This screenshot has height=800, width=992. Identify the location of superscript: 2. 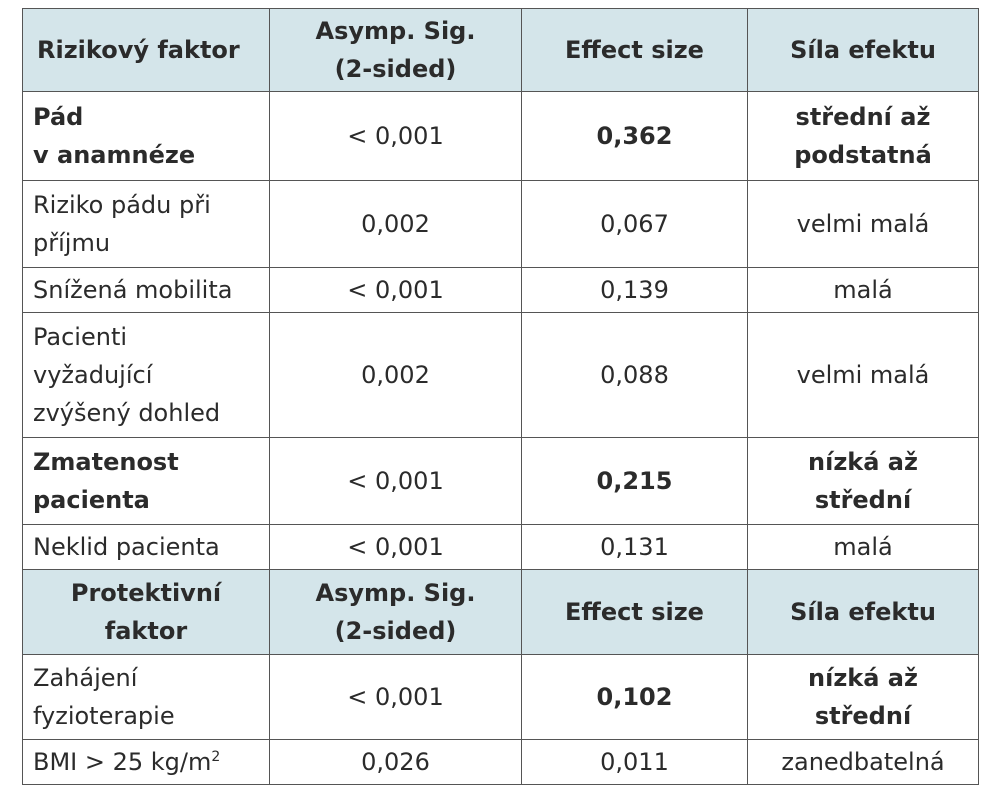
(216, 757).